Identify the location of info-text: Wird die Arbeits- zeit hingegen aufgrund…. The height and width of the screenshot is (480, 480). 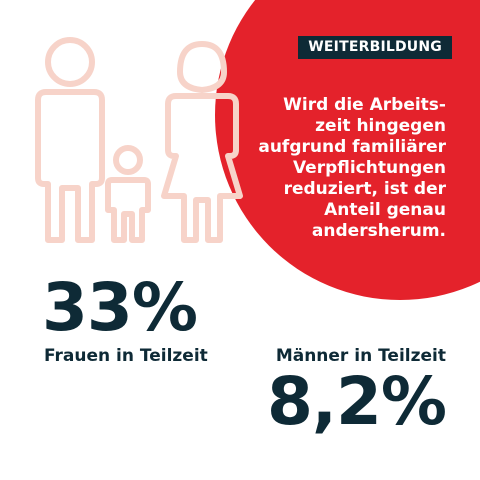
(352, 168).